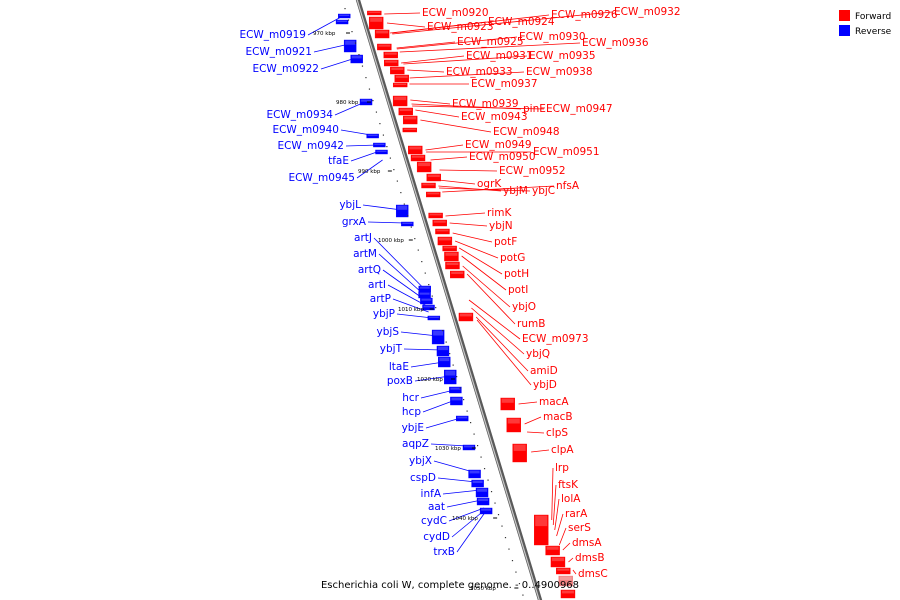 The width and height of the screenshot is (900, 600). What do you see at coordinates (552, 37) in the screenshot?
I see `gene-label-ecw-m0930: ECW_m0930` at bounding box center [552, 37].